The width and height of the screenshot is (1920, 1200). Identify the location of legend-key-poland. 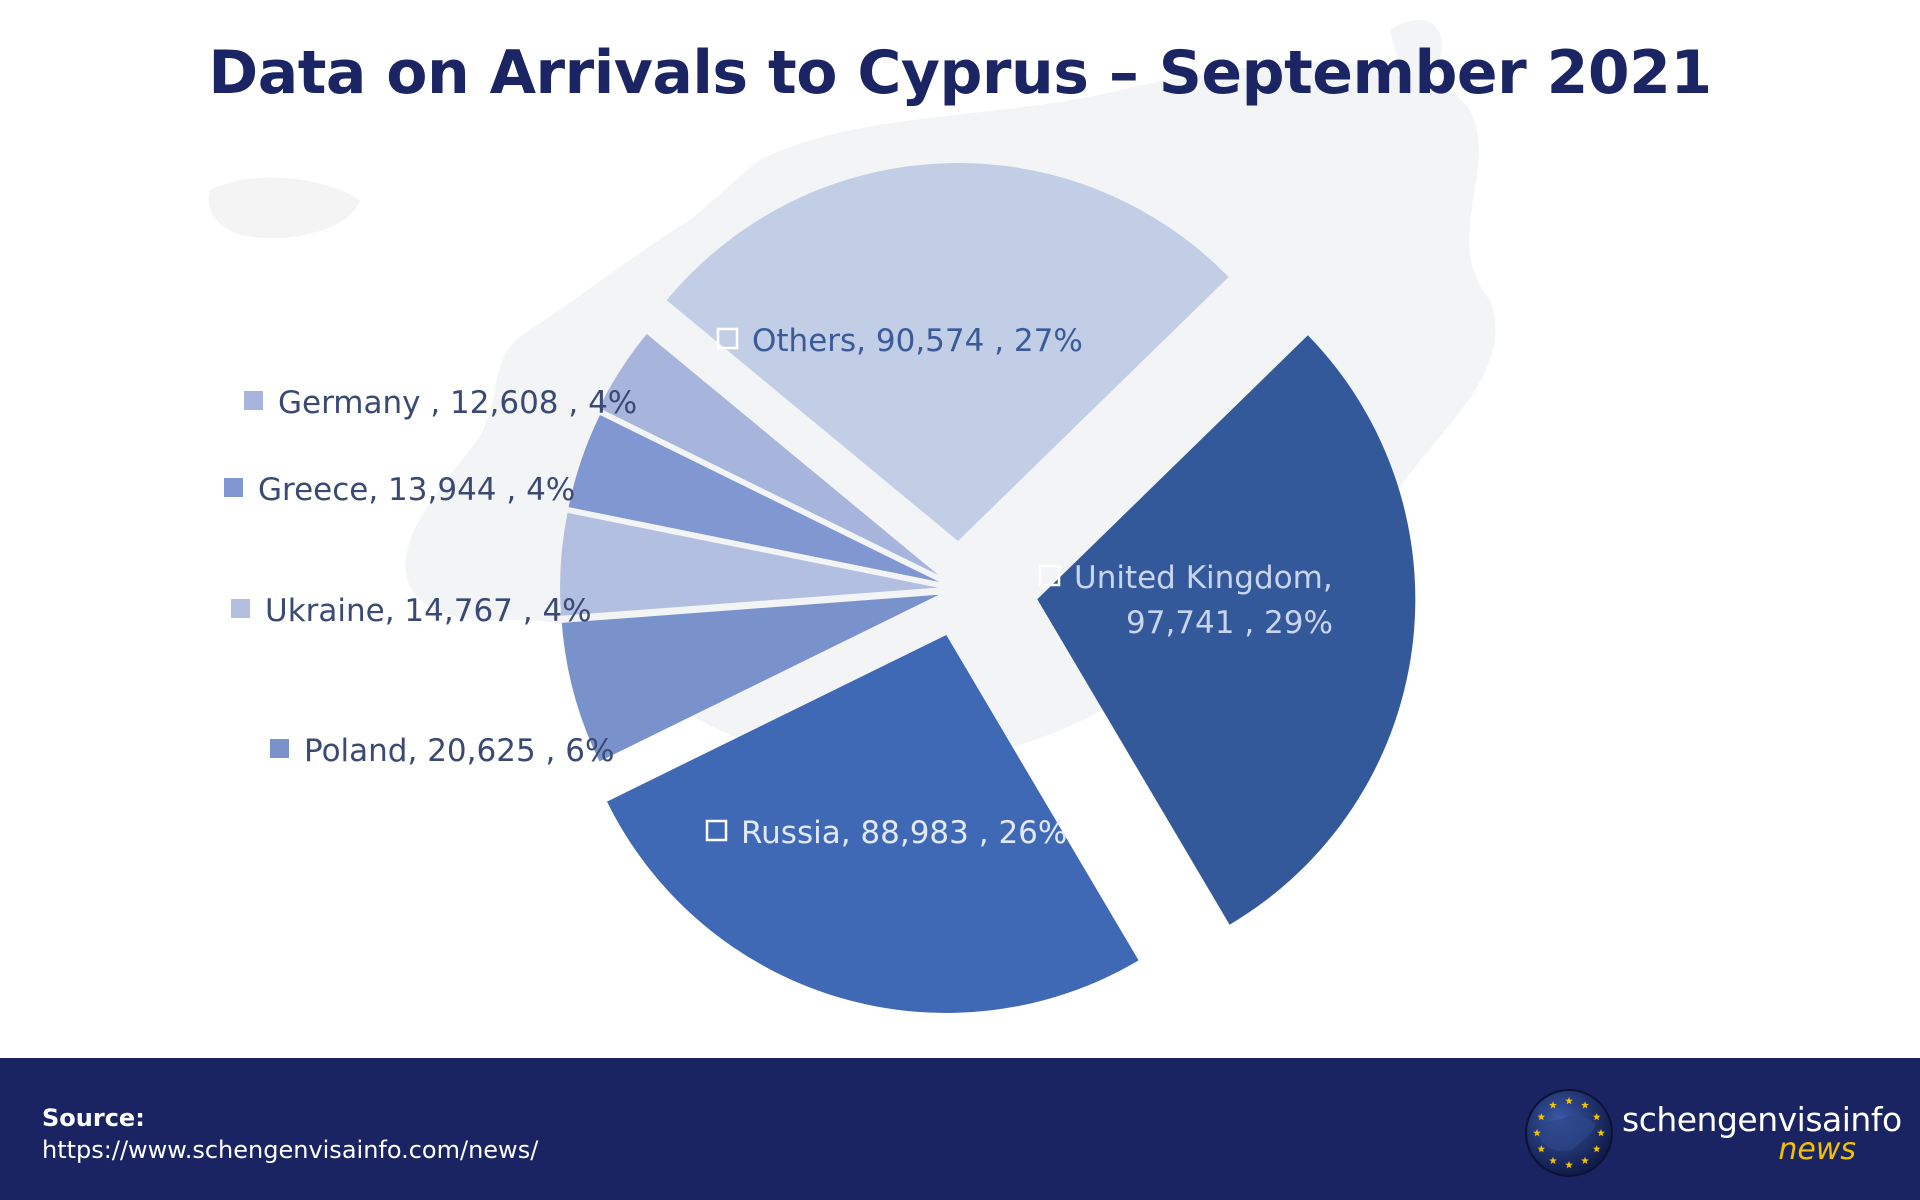
(279, 748).